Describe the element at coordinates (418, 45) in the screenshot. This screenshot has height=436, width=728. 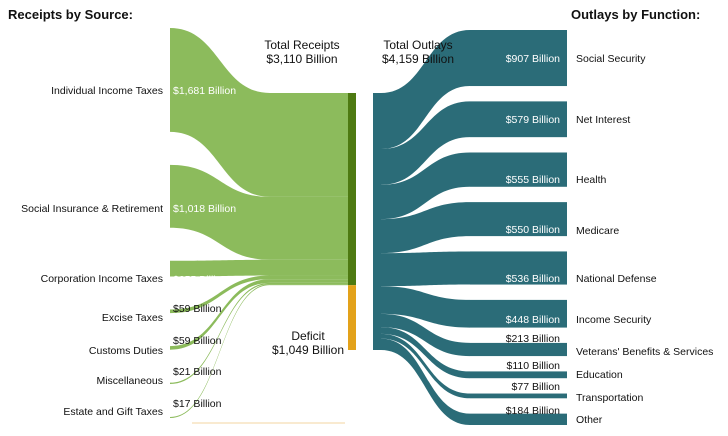
I see `total-outlays-title: Total Outlays` at that location.